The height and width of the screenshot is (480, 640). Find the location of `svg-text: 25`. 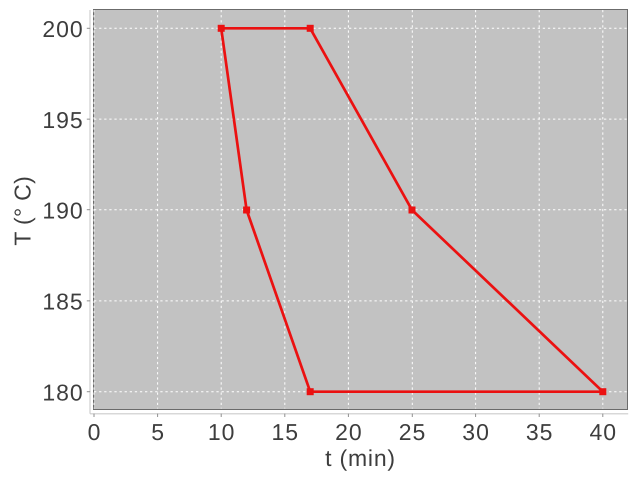

svg-text: 25 is located at coordinates (413, 432).